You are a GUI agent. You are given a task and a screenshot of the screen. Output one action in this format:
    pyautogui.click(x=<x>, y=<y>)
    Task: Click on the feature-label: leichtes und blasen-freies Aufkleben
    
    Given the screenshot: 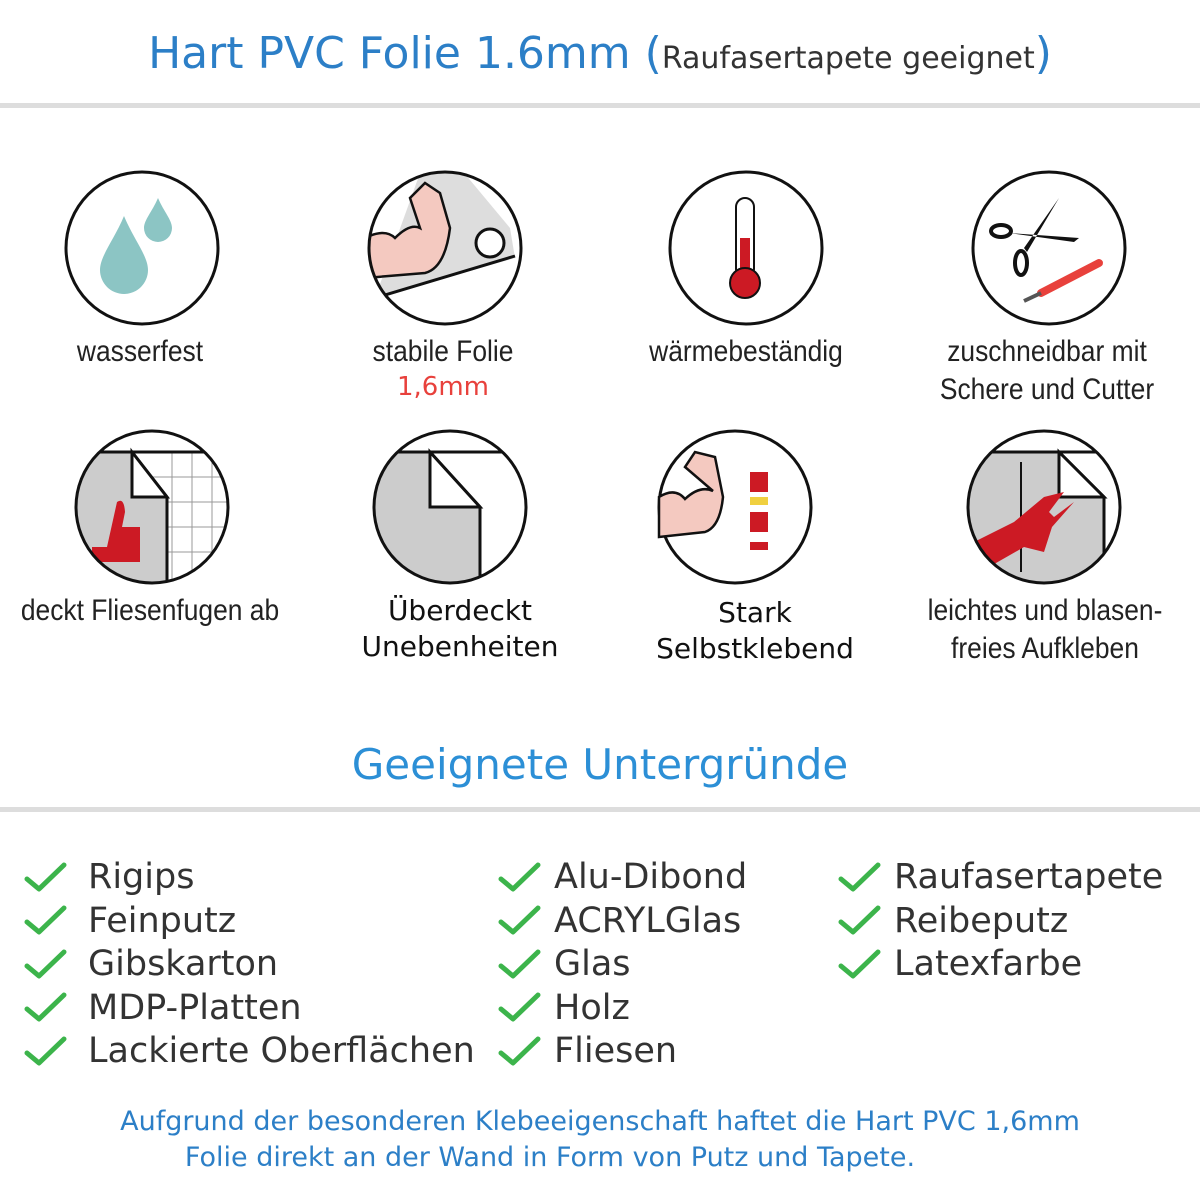 What is the action you would take?
    pyautogui.click(x=1045, y=629)
    